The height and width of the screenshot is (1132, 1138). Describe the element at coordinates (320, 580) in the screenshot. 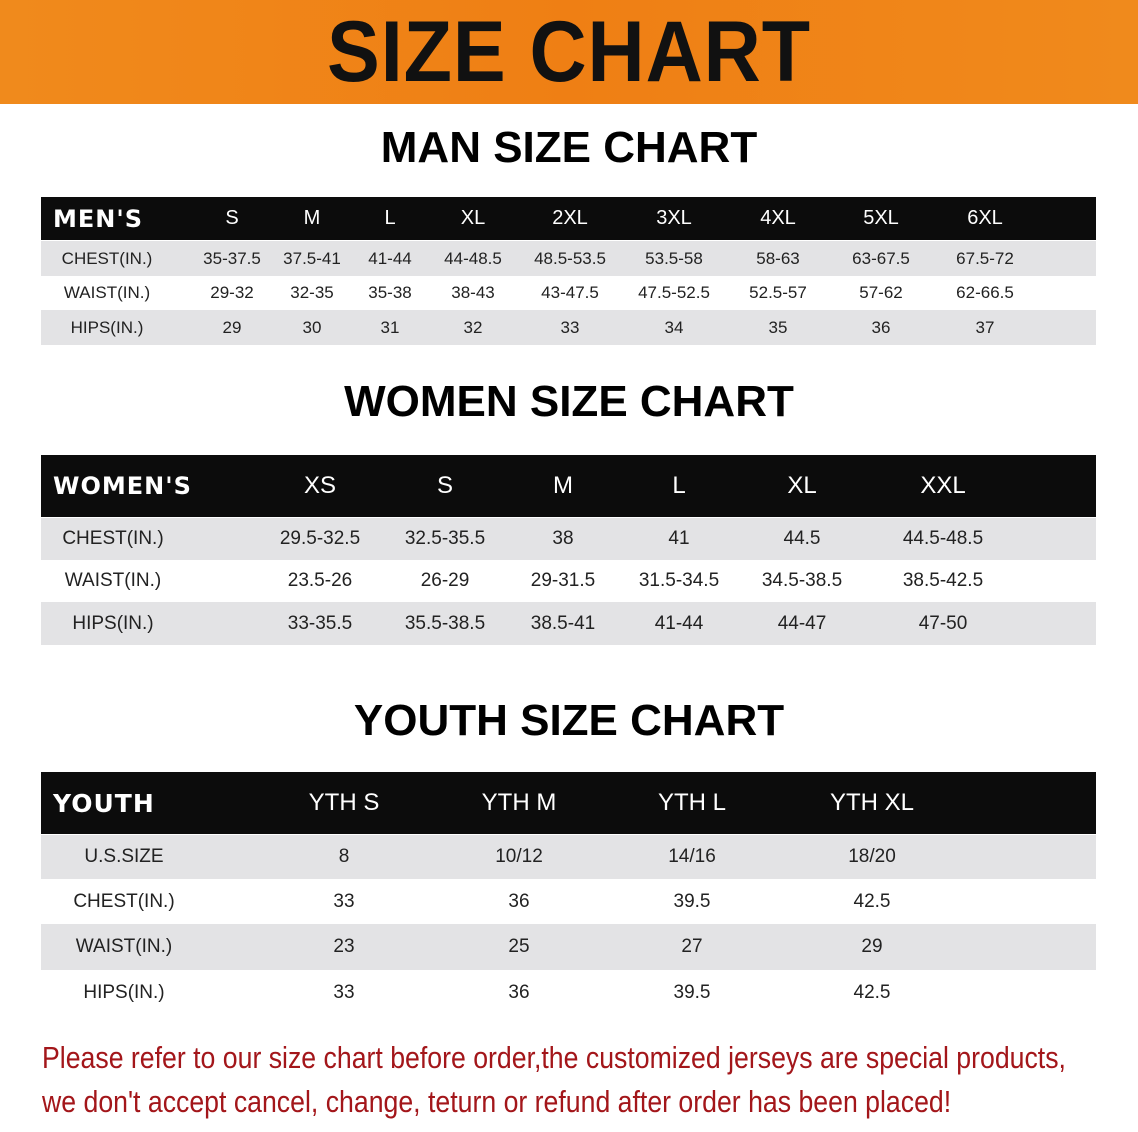

I see `size-value: 23.5-26` at that location.